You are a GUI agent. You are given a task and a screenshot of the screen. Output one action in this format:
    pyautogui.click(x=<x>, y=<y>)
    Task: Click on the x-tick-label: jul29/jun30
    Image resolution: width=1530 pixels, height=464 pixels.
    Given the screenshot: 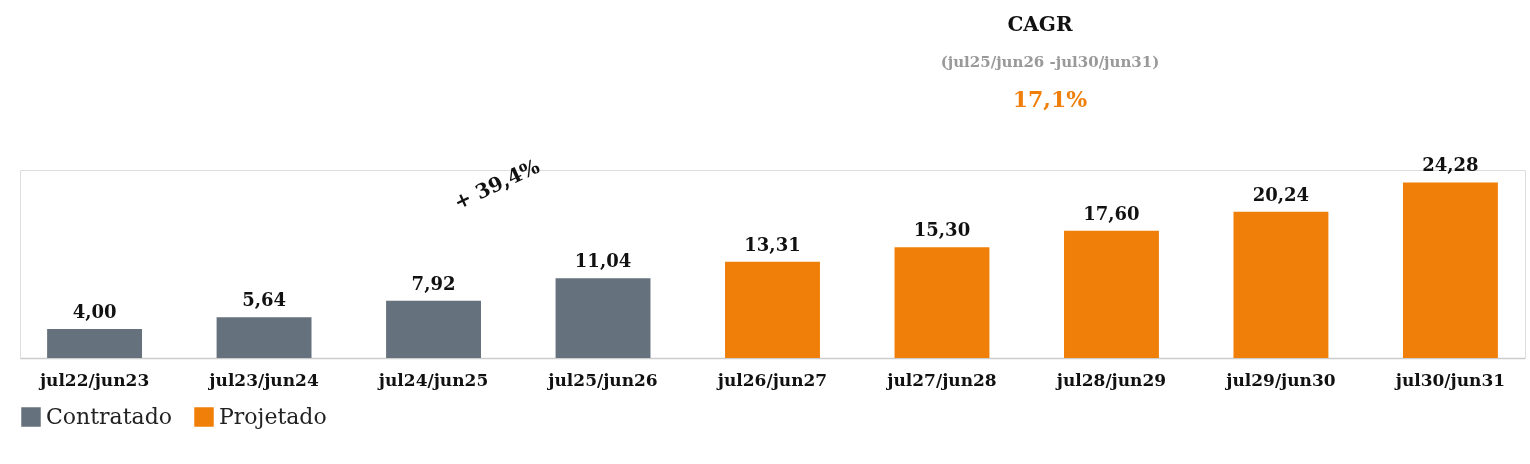 What is the action you would take?
    pyautogui.click(x=1280, y=379)
    